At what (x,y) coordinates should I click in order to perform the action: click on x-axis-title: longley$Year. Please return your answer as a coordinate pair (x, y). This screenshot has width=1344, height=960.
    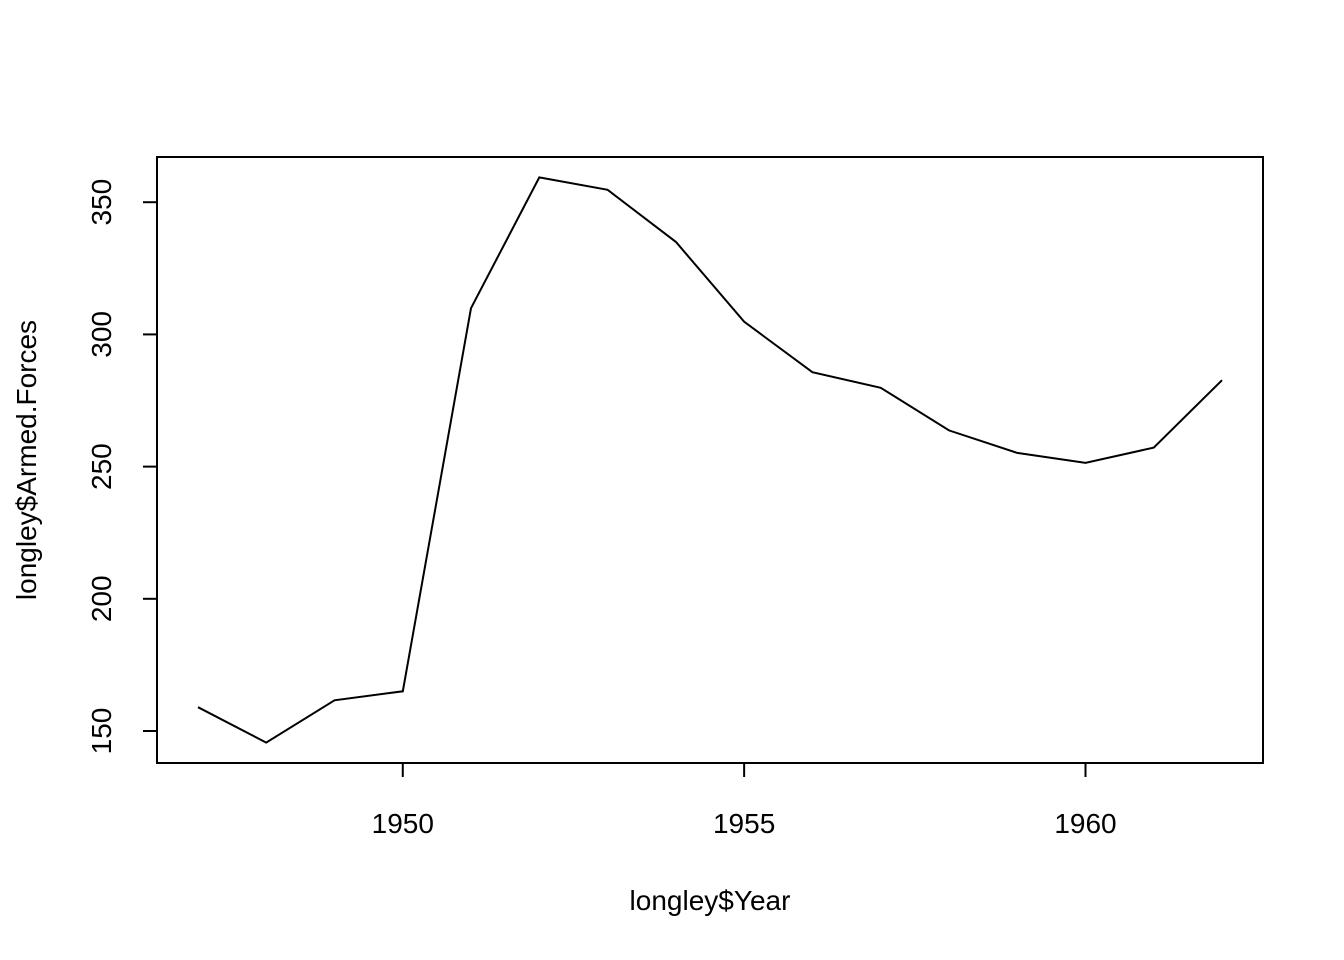
    Looking at the image, I should click on (710, 900).